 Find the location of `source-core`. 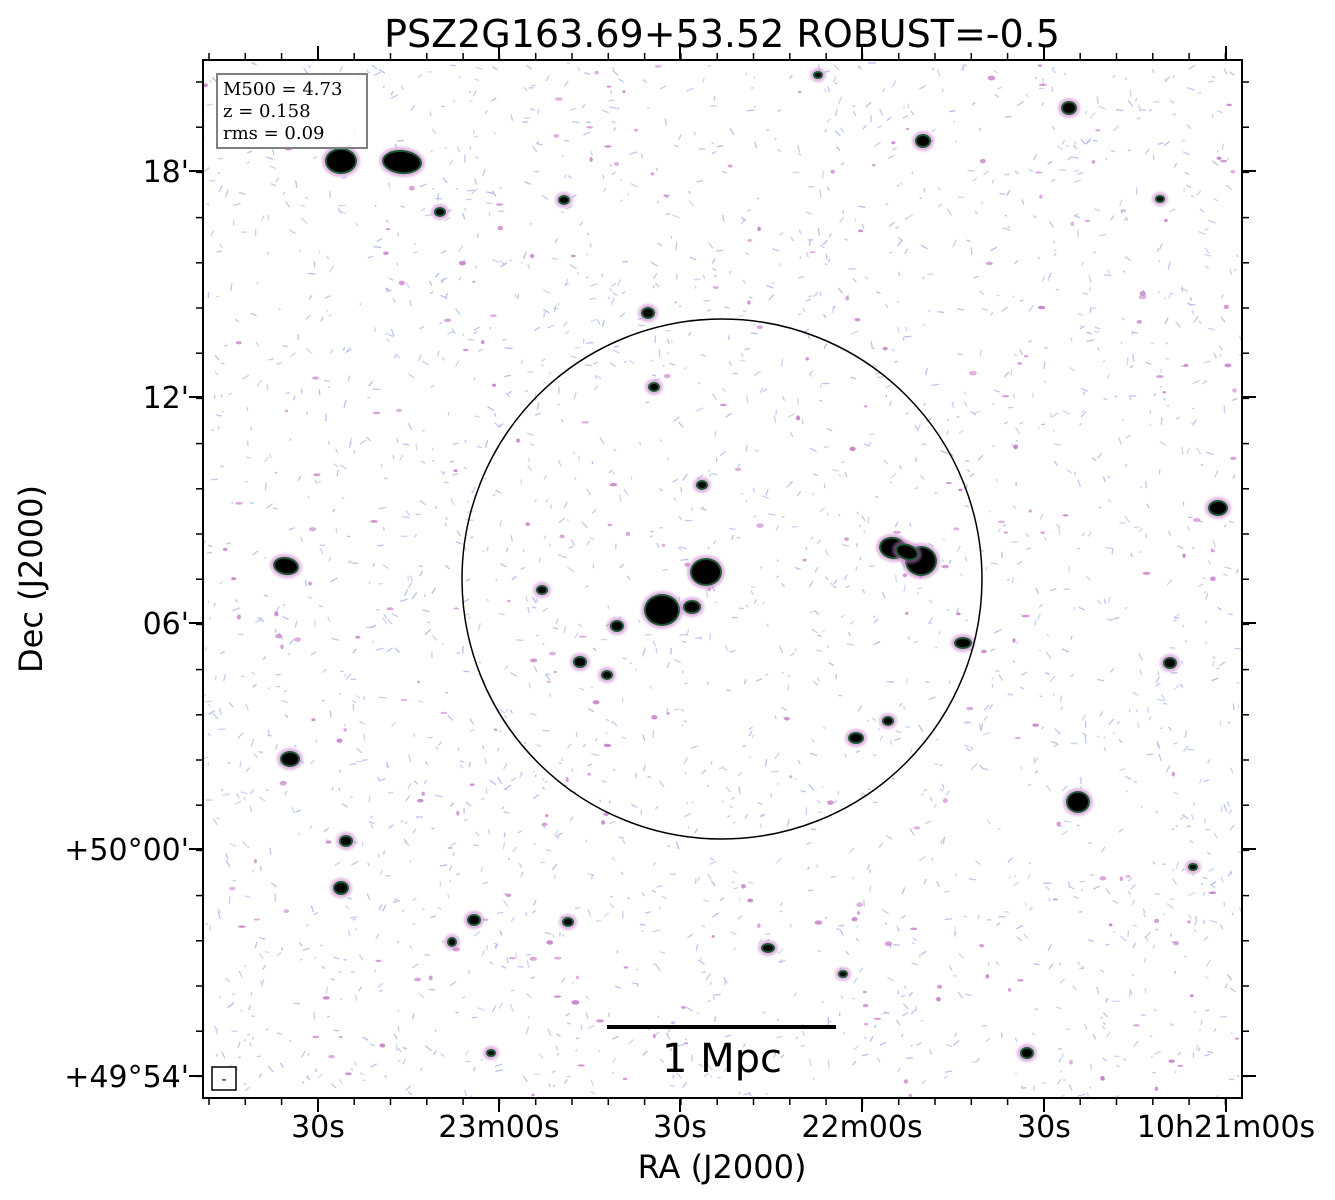

source-core is located at coordinates (1160, 199).